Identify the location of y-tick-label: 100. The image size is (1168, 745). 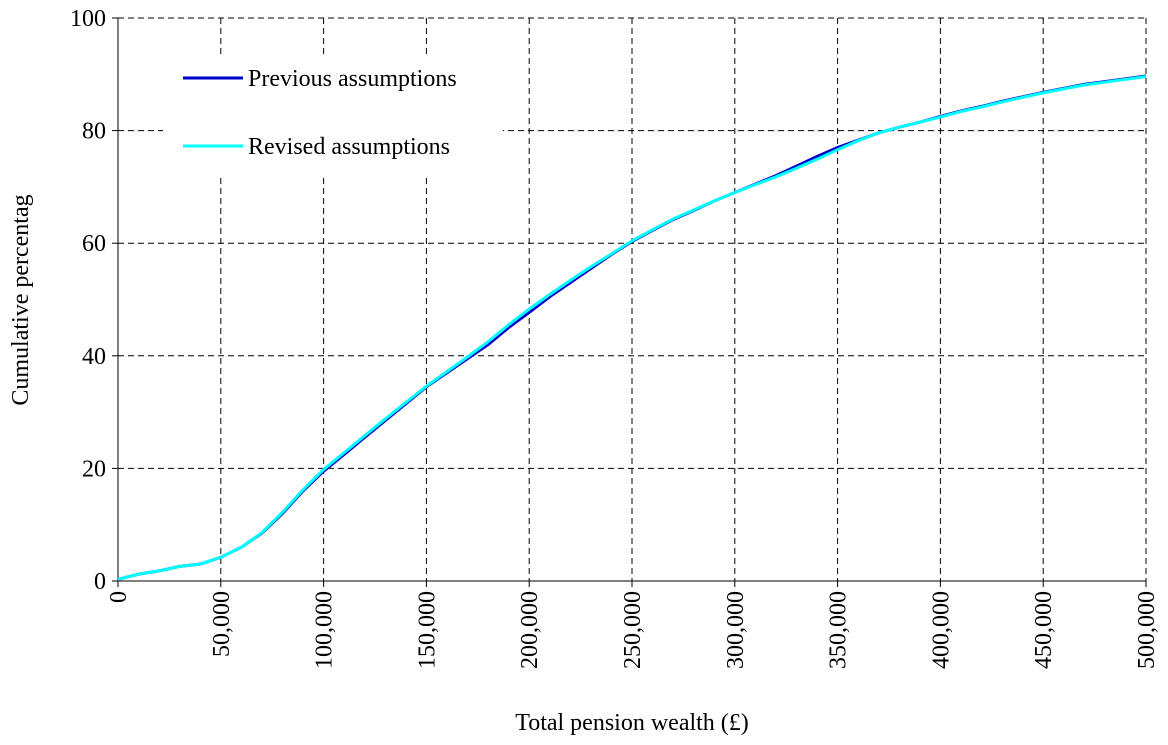
(88, 19).